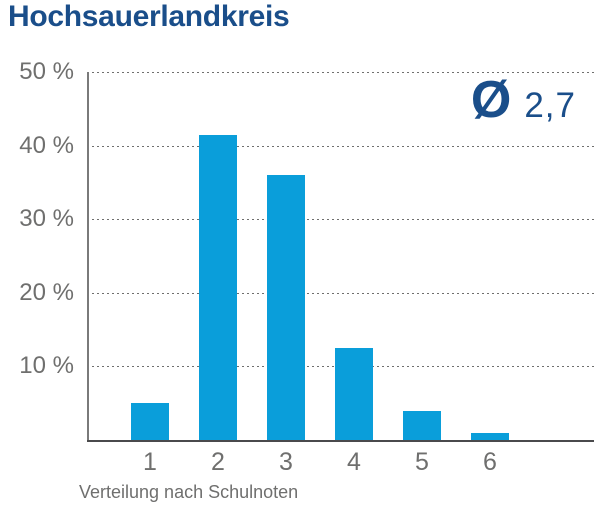 This screenshot has height=520, width=610. What do you see at coordinates (46, 145) in the screenshot?
I see `y-tick-label: 40 %` at bounding box center [46, 145].